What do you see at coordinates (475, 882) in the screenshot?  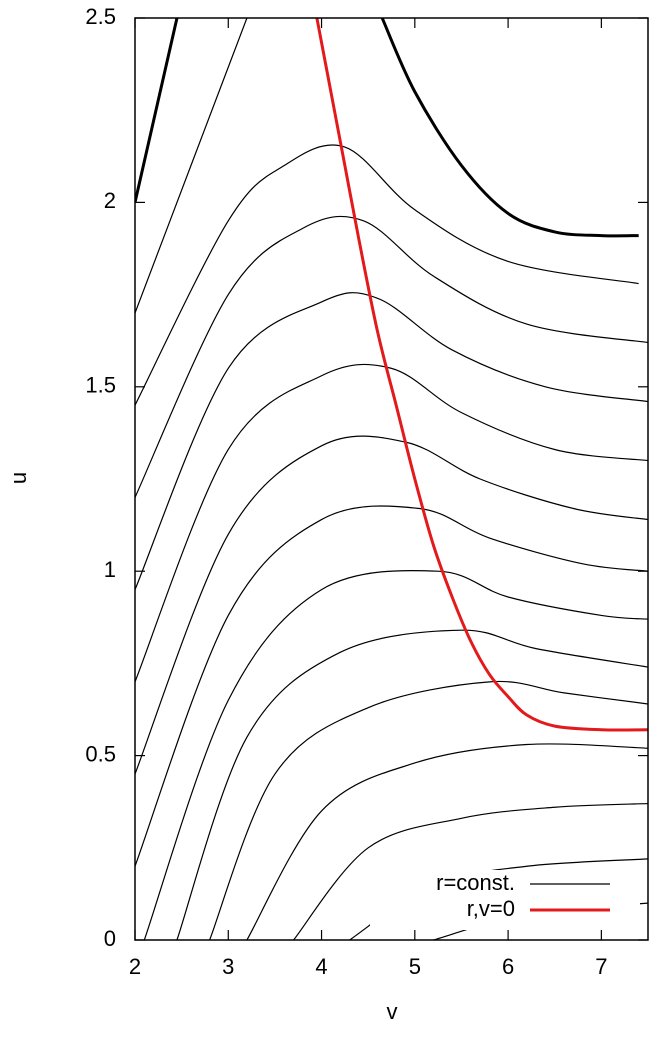 I see `legend-label: r=const.` at bounding box center [475, 882].